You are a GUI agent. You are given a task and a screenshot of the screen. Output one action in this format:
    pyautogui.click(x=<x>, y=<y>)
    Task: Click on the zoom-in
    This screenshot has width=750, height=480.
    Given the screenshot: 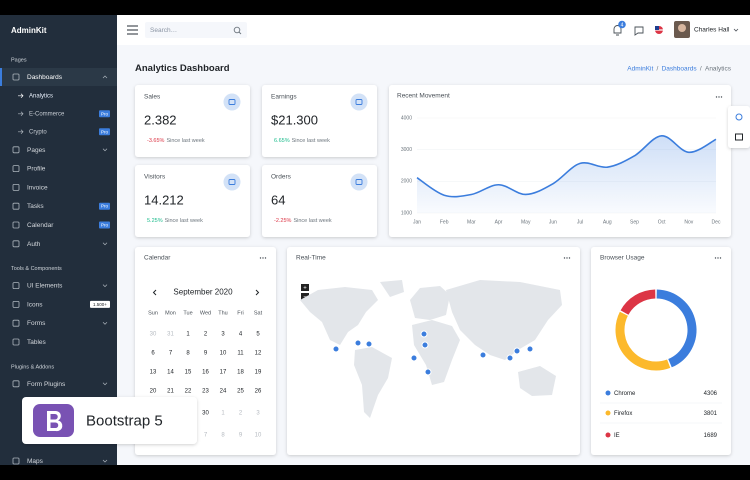 What is the action you would take?
    pyautogui.click(x=305, y=287)
    